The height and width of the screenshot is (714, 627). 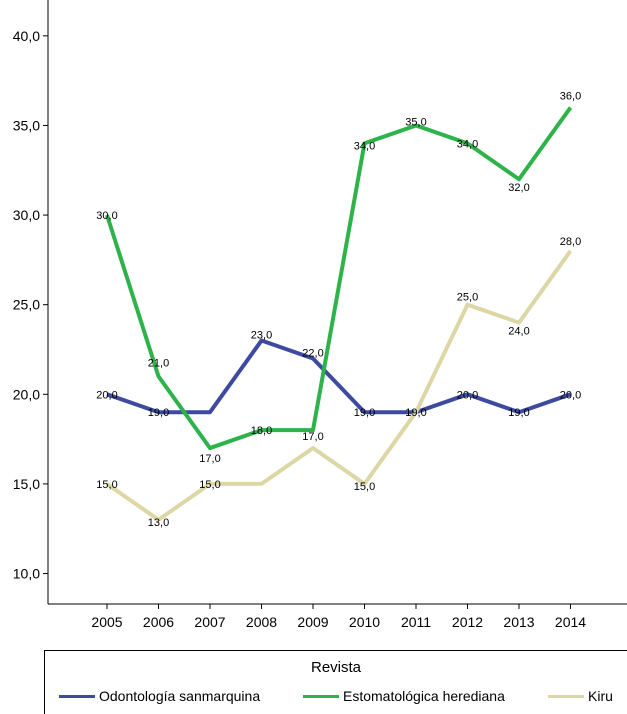 What do you see at coordinates (312, 622) in the screenshot?
I see `x-tick-label: 2009` at bounding box center [312, 622].